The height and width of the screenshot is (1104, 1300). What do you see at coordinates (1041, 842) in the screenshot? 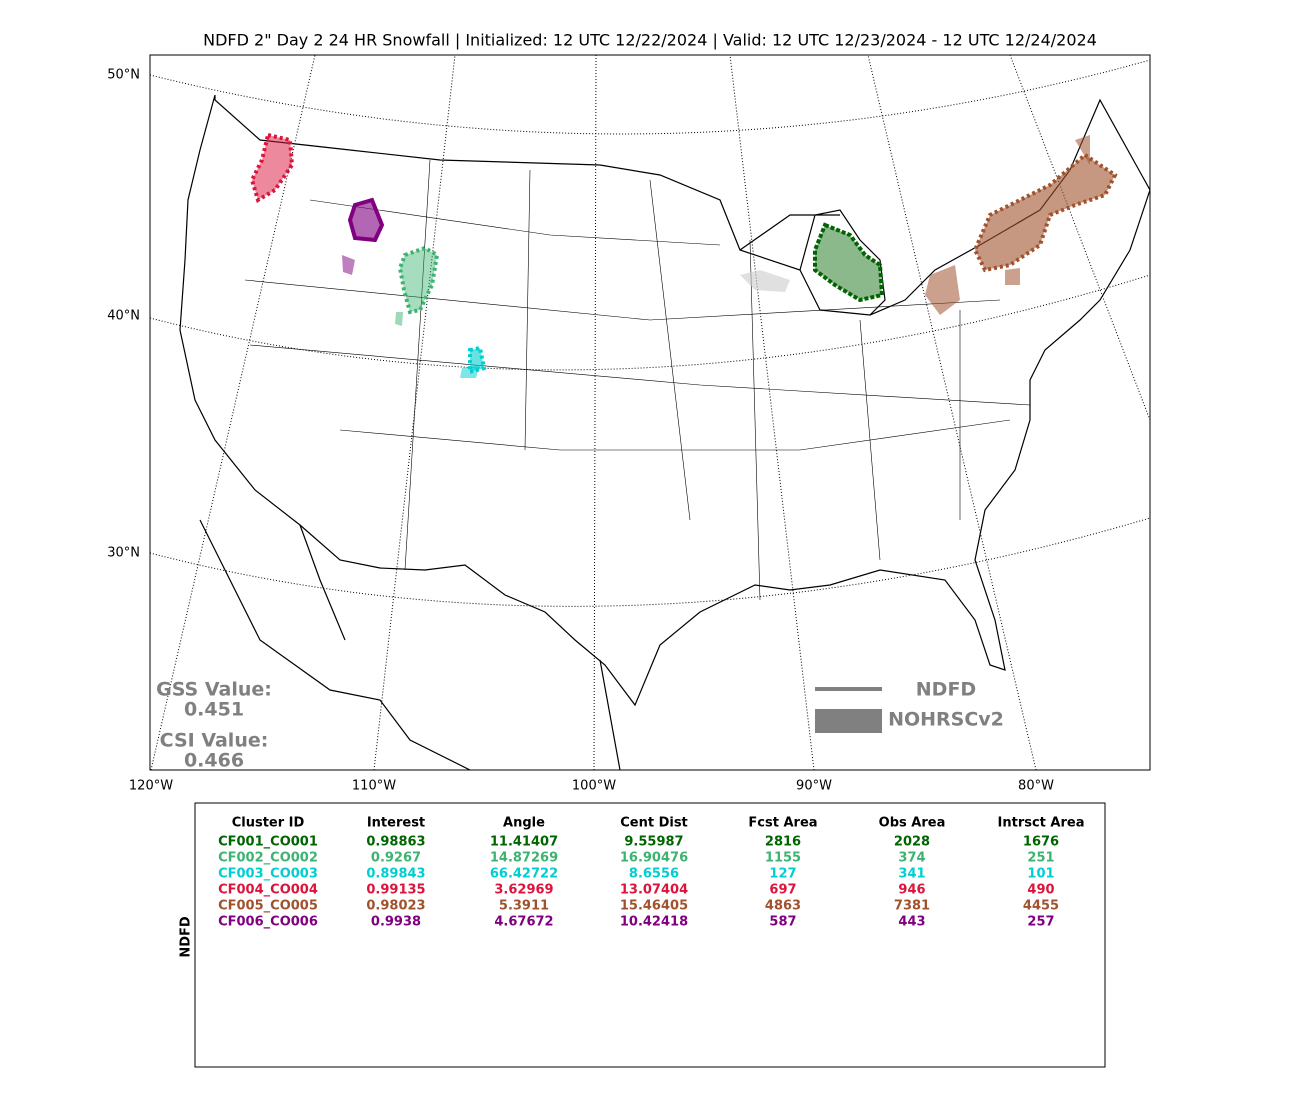
I see `table-cell: 1676` at bounding box center [1041, 842].